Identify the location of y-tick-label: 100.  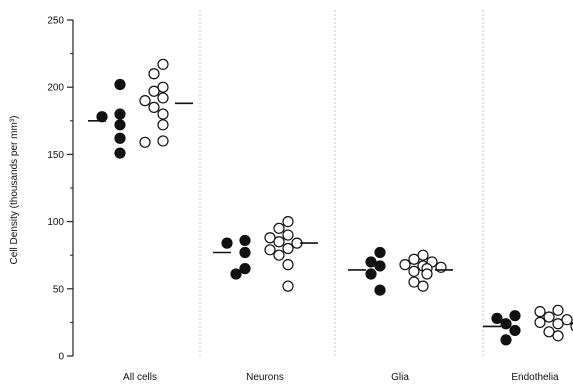
(55, 222).